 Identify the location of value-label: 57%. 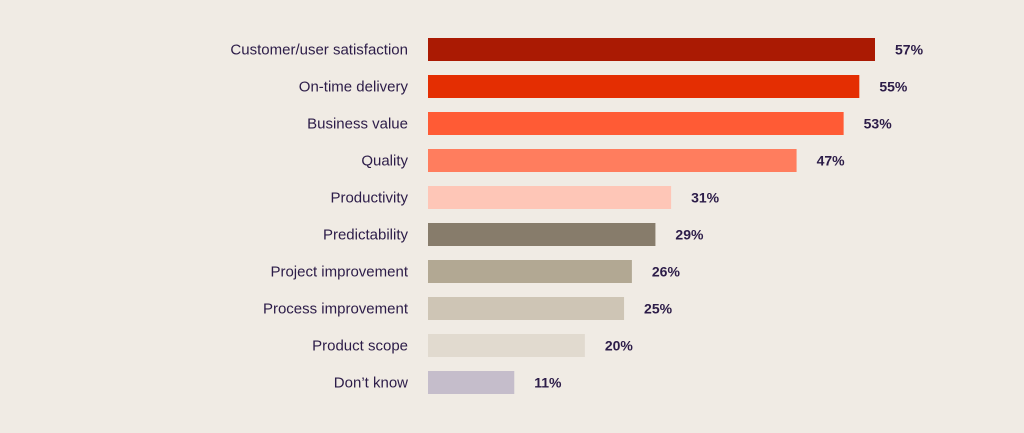
(909, 50).